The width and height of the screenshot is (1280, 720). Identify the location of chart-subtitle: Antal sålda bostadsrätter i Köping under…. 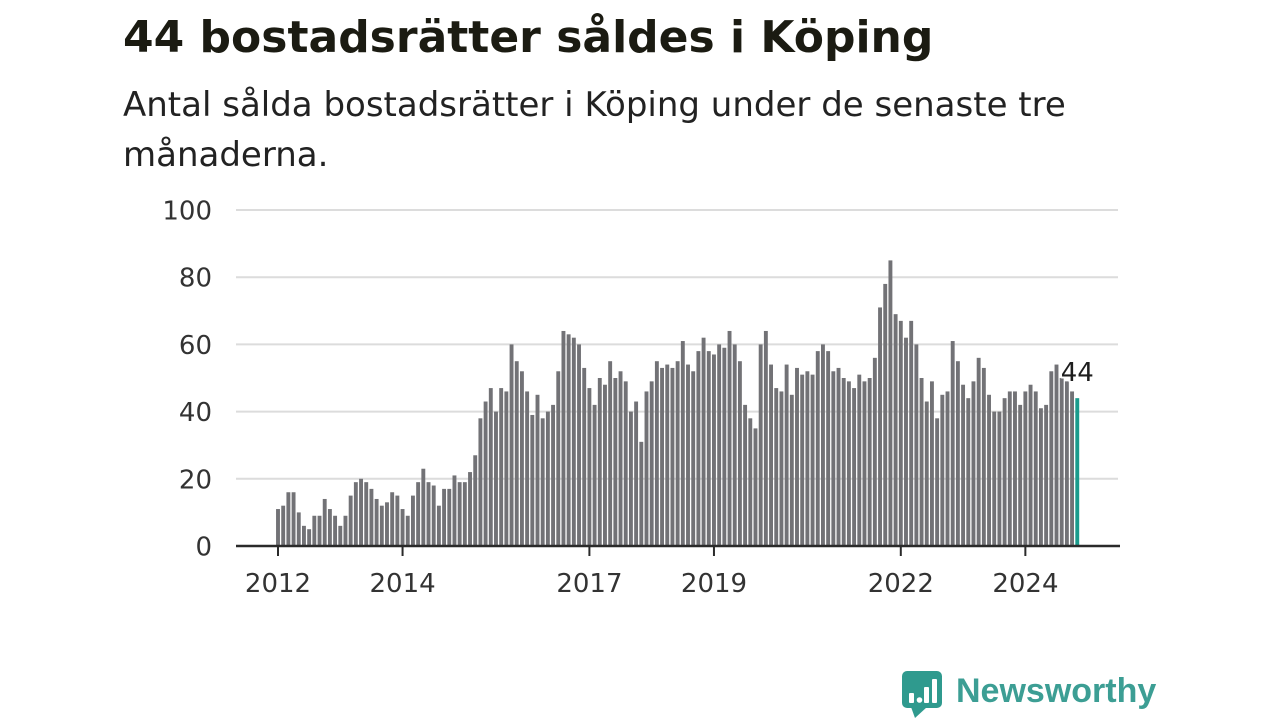
(594, 130).